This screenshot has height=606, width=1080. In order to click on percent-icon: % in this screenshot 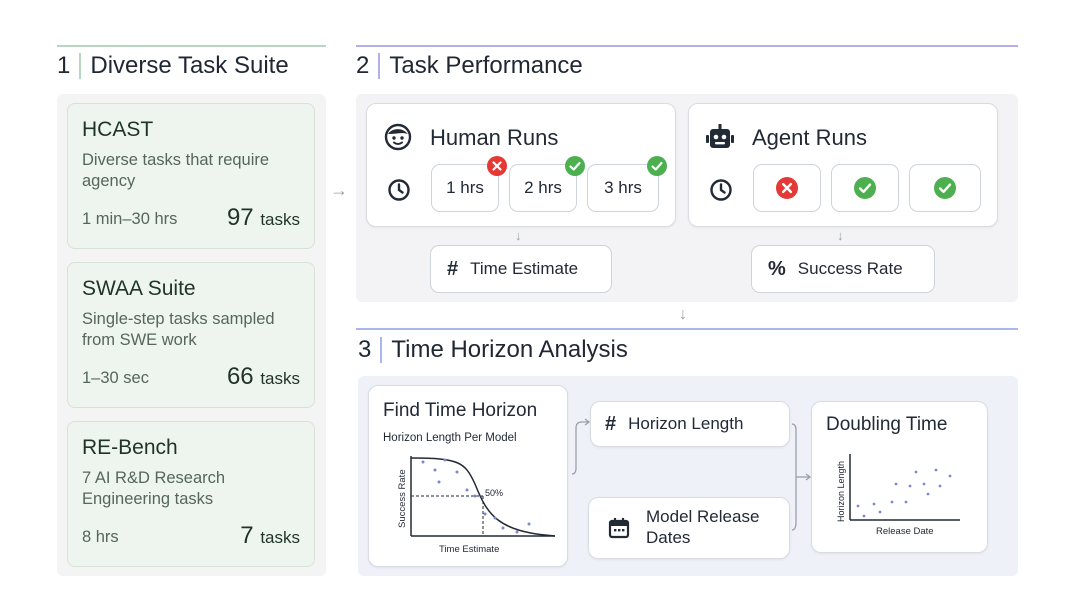, I will do `click(777, 268)`.